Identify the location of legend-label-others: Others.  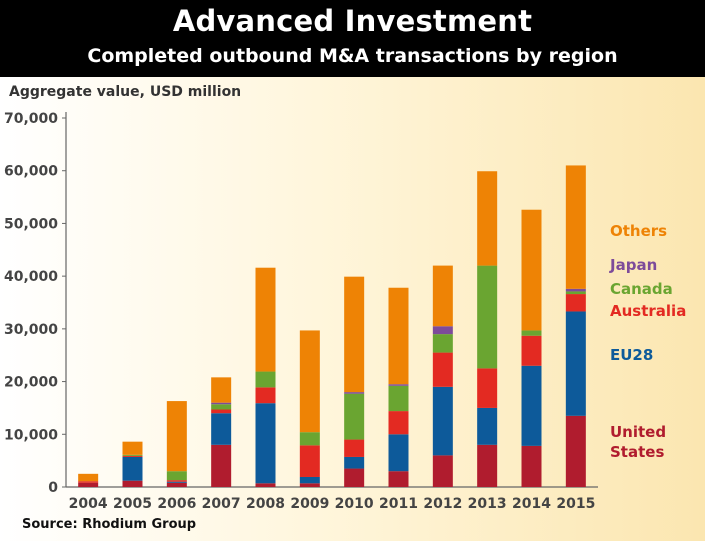
(638, 231).